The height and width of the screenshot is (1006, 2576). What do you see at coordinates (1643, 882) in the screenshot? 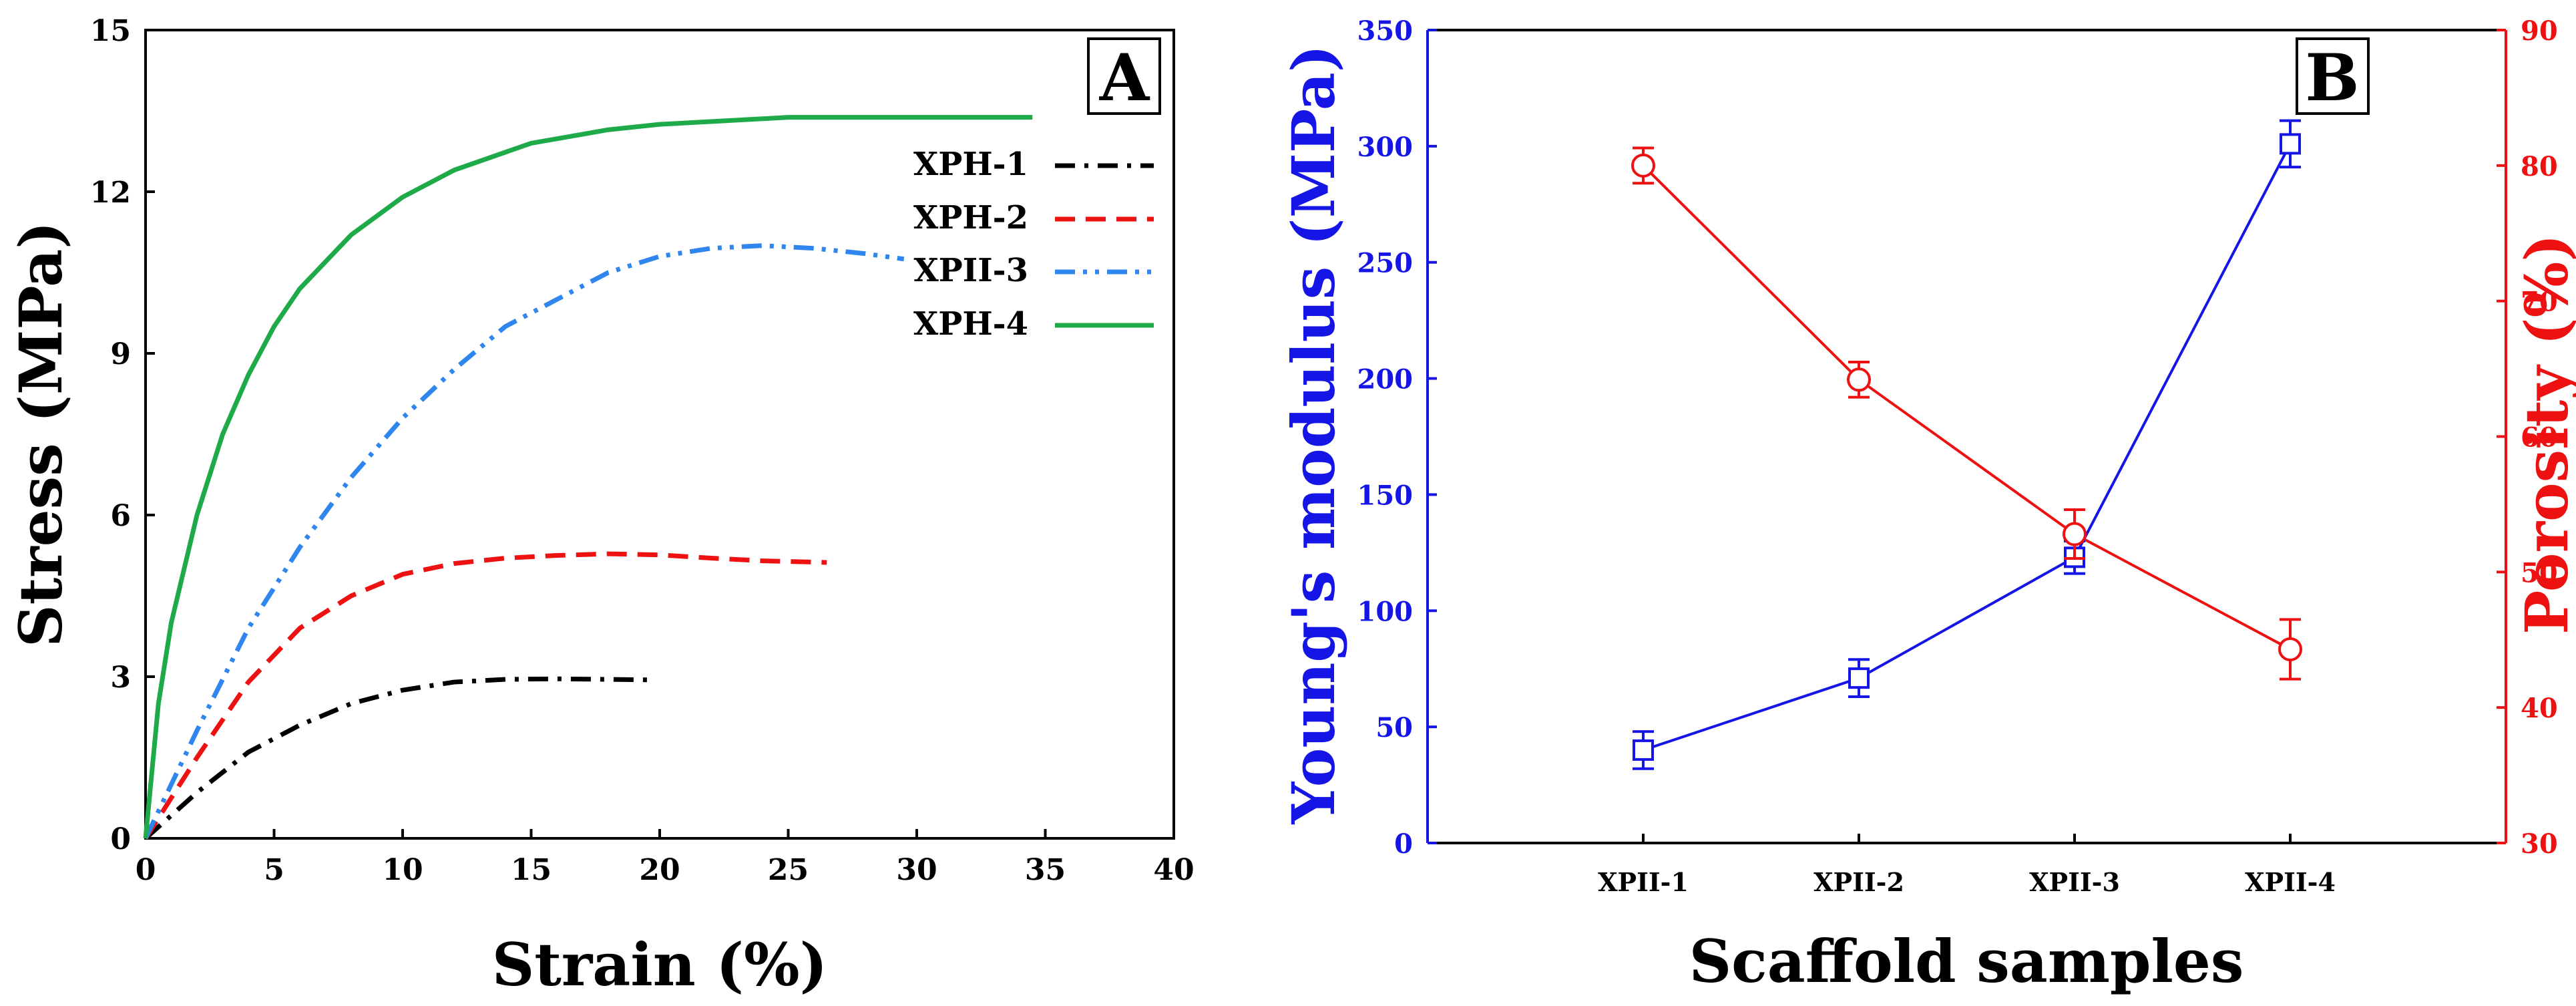
I see `panel-b-category-label: XPII-1` at bounding box center [1643, 882].